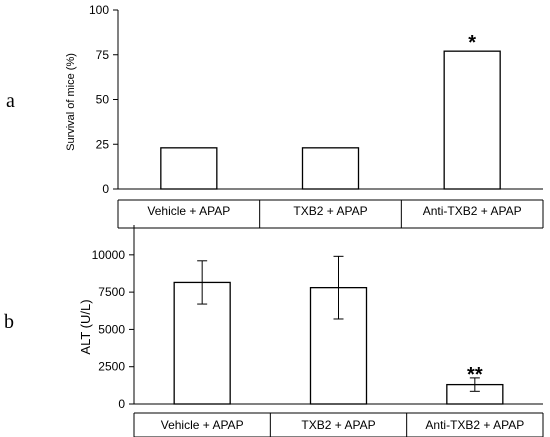  What do you see at coordinates (85, 326) in the screenshot?
I see `y-axis-label: ALT (U/L)` at bounding box center [85, 326].